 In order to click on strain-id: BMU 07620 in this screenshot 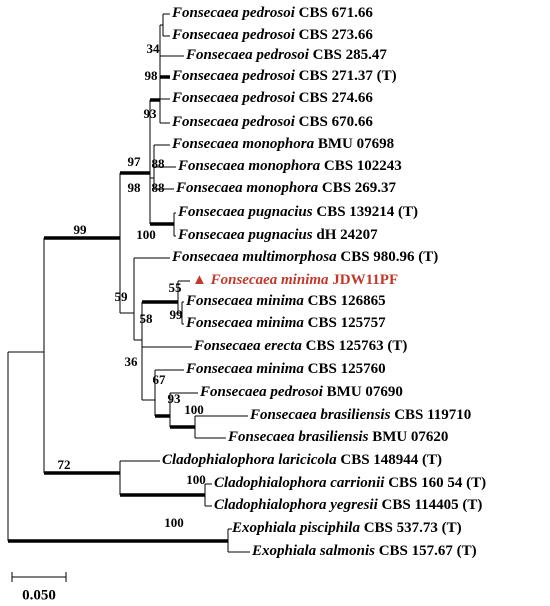, I will do `click(410, 437)`.